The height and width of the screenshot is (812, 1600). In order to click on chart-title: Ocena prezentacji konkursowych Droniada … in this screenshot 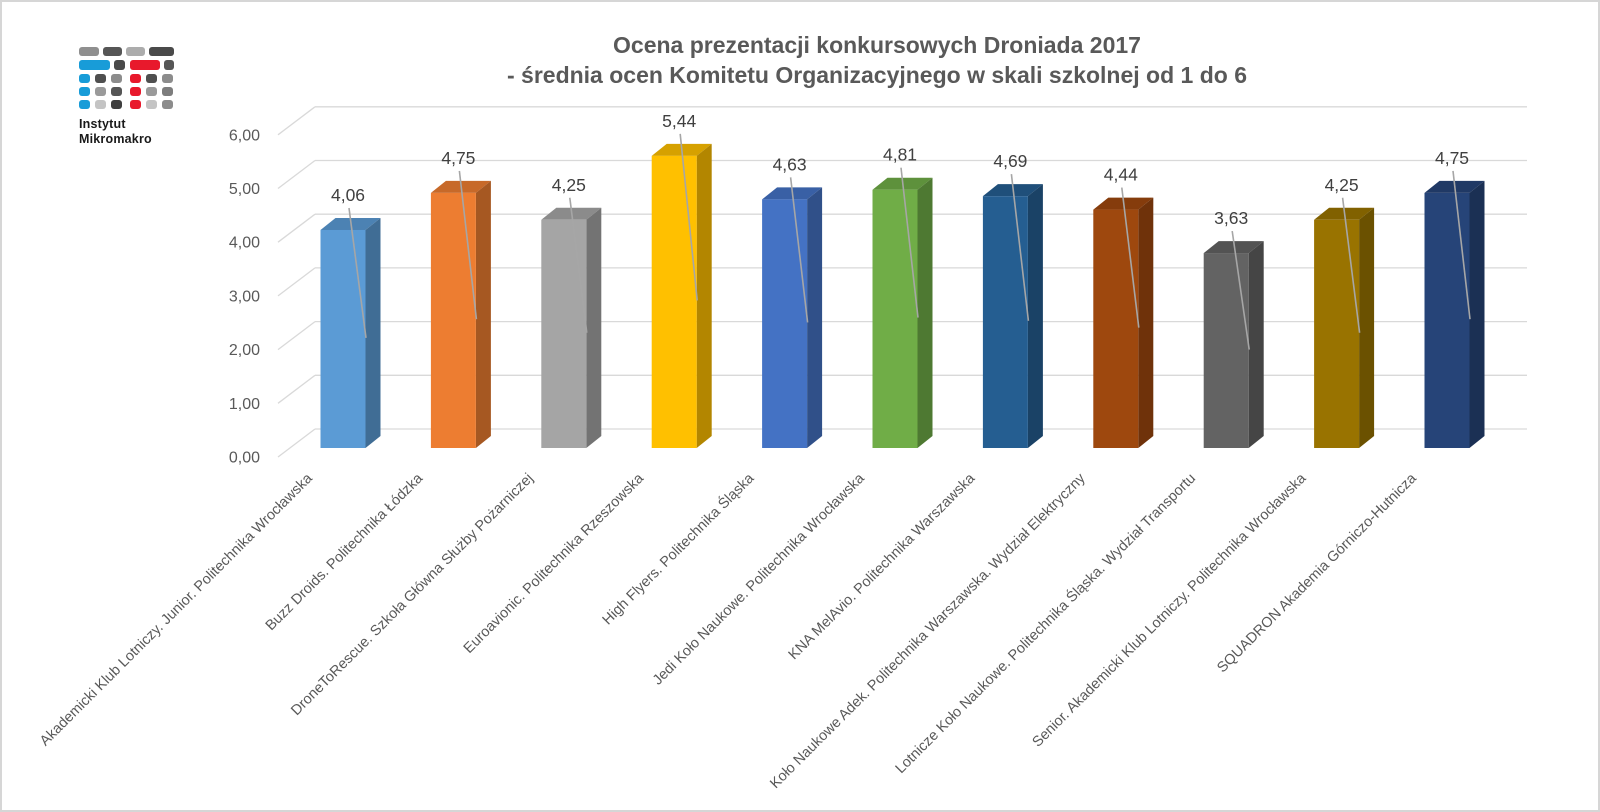, I will do `click(875, 60)`.